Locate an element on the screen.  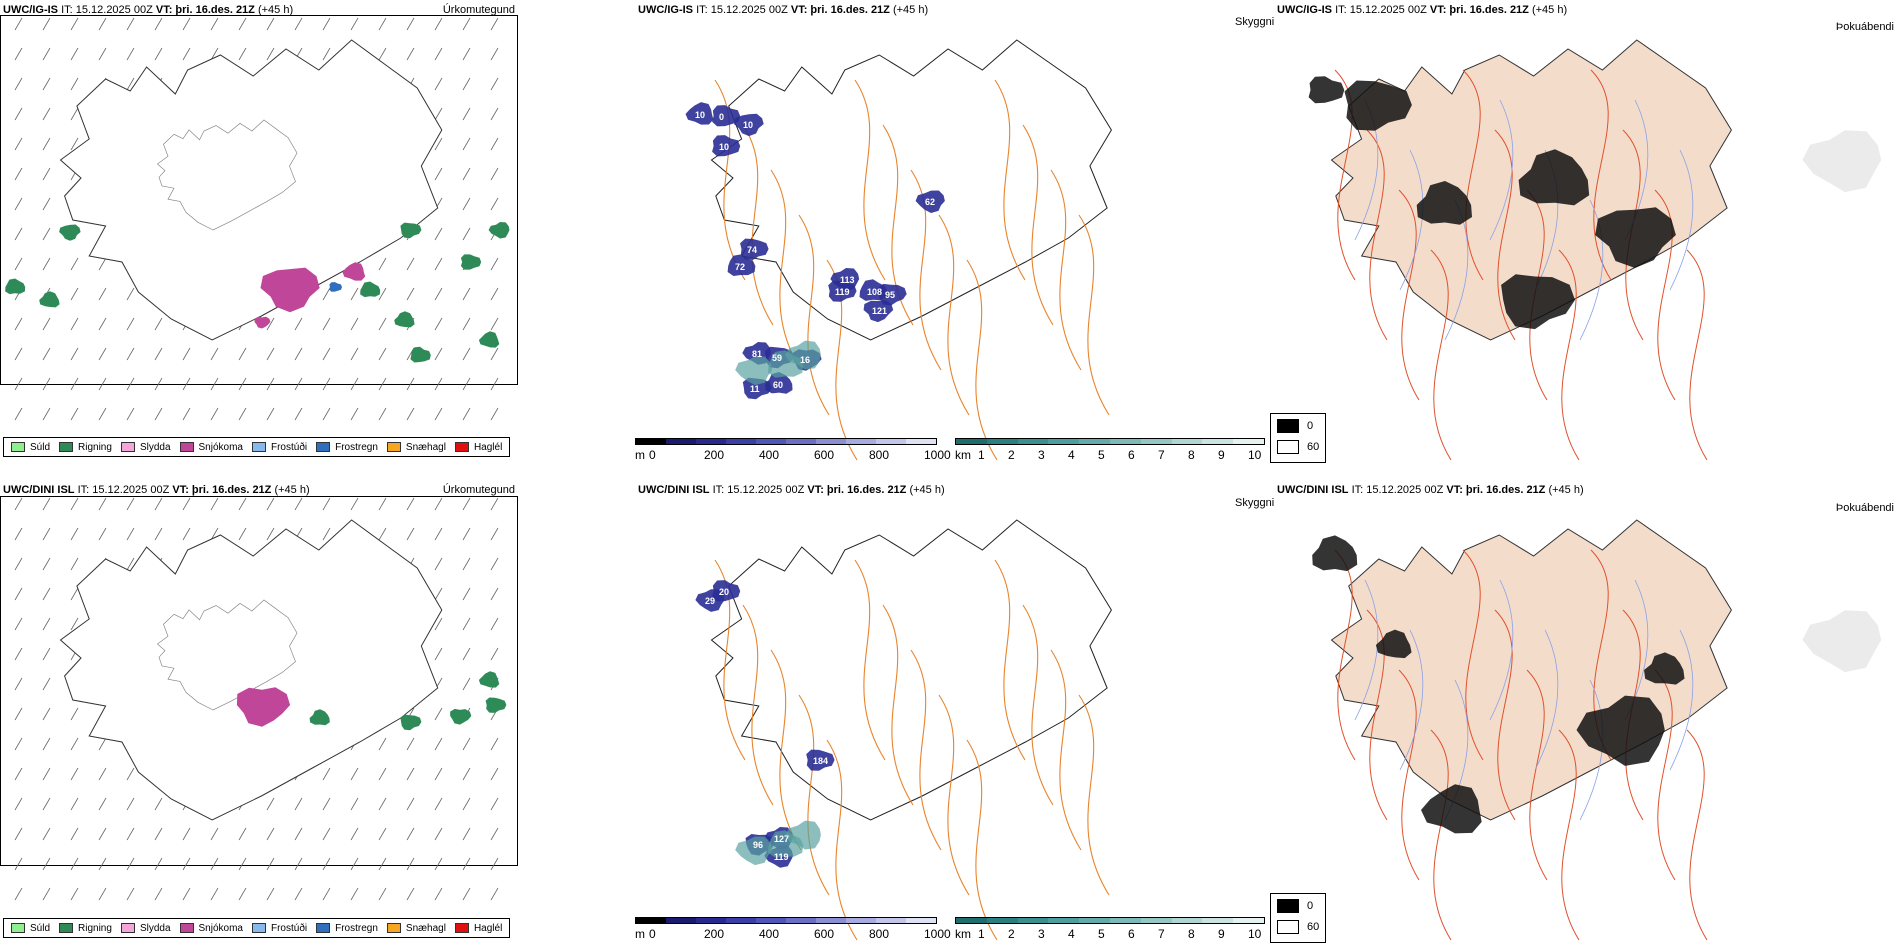
colorbar-tick: 9 is located at coordinates (1221, 934).